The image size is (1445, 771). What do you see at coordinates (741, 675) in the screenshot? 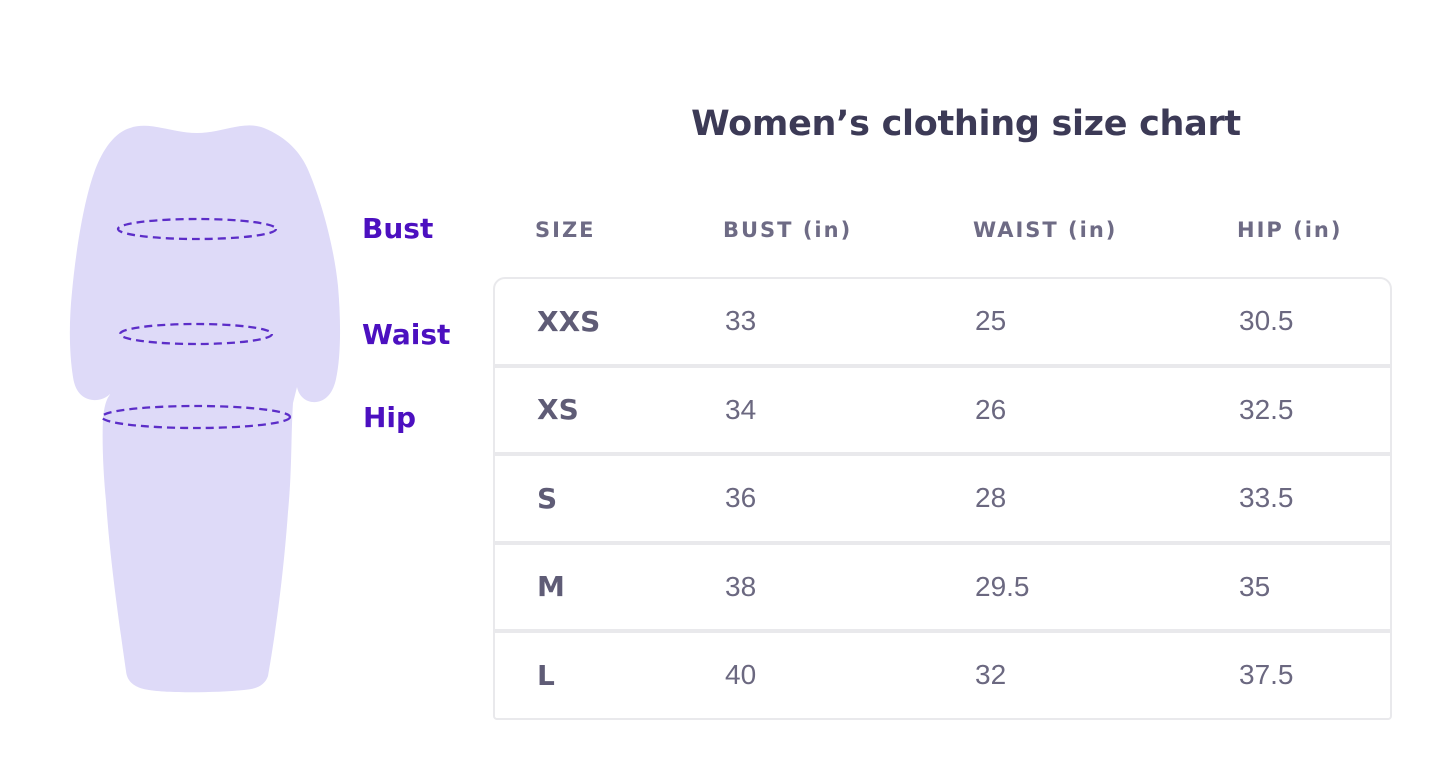
I see `bust-cell: 40` at bounding box center [741, 675].